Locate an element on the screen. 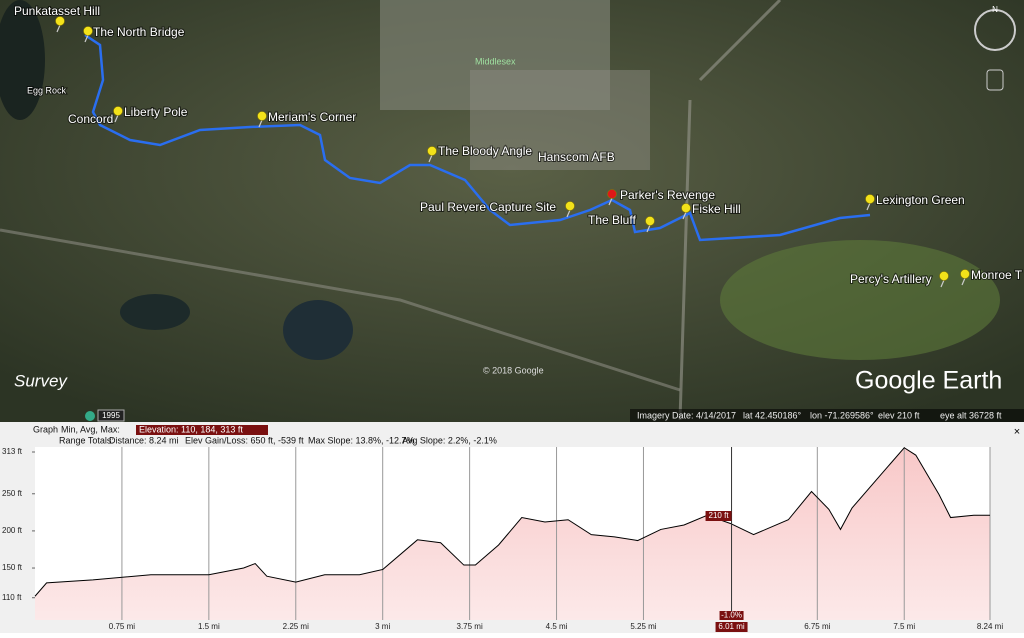 The image size is (1024, 638). close-button: × is located at coordinates (1017, 432).